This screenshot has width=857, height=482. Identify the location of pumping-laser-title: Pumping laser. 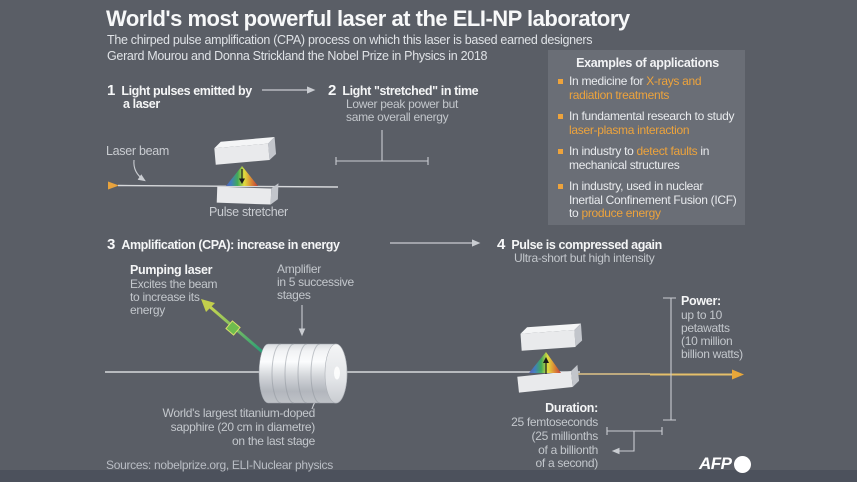
(171, 270).